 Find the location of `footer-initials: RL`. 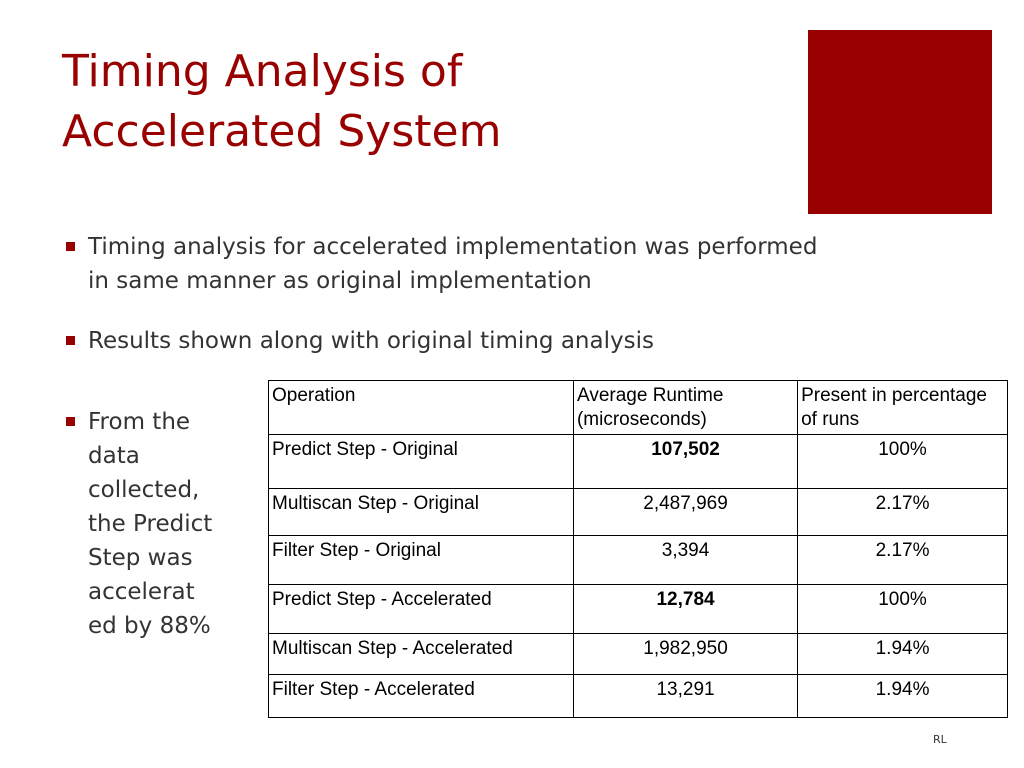

footer-initials: RL is located at coordinates (940, 739).